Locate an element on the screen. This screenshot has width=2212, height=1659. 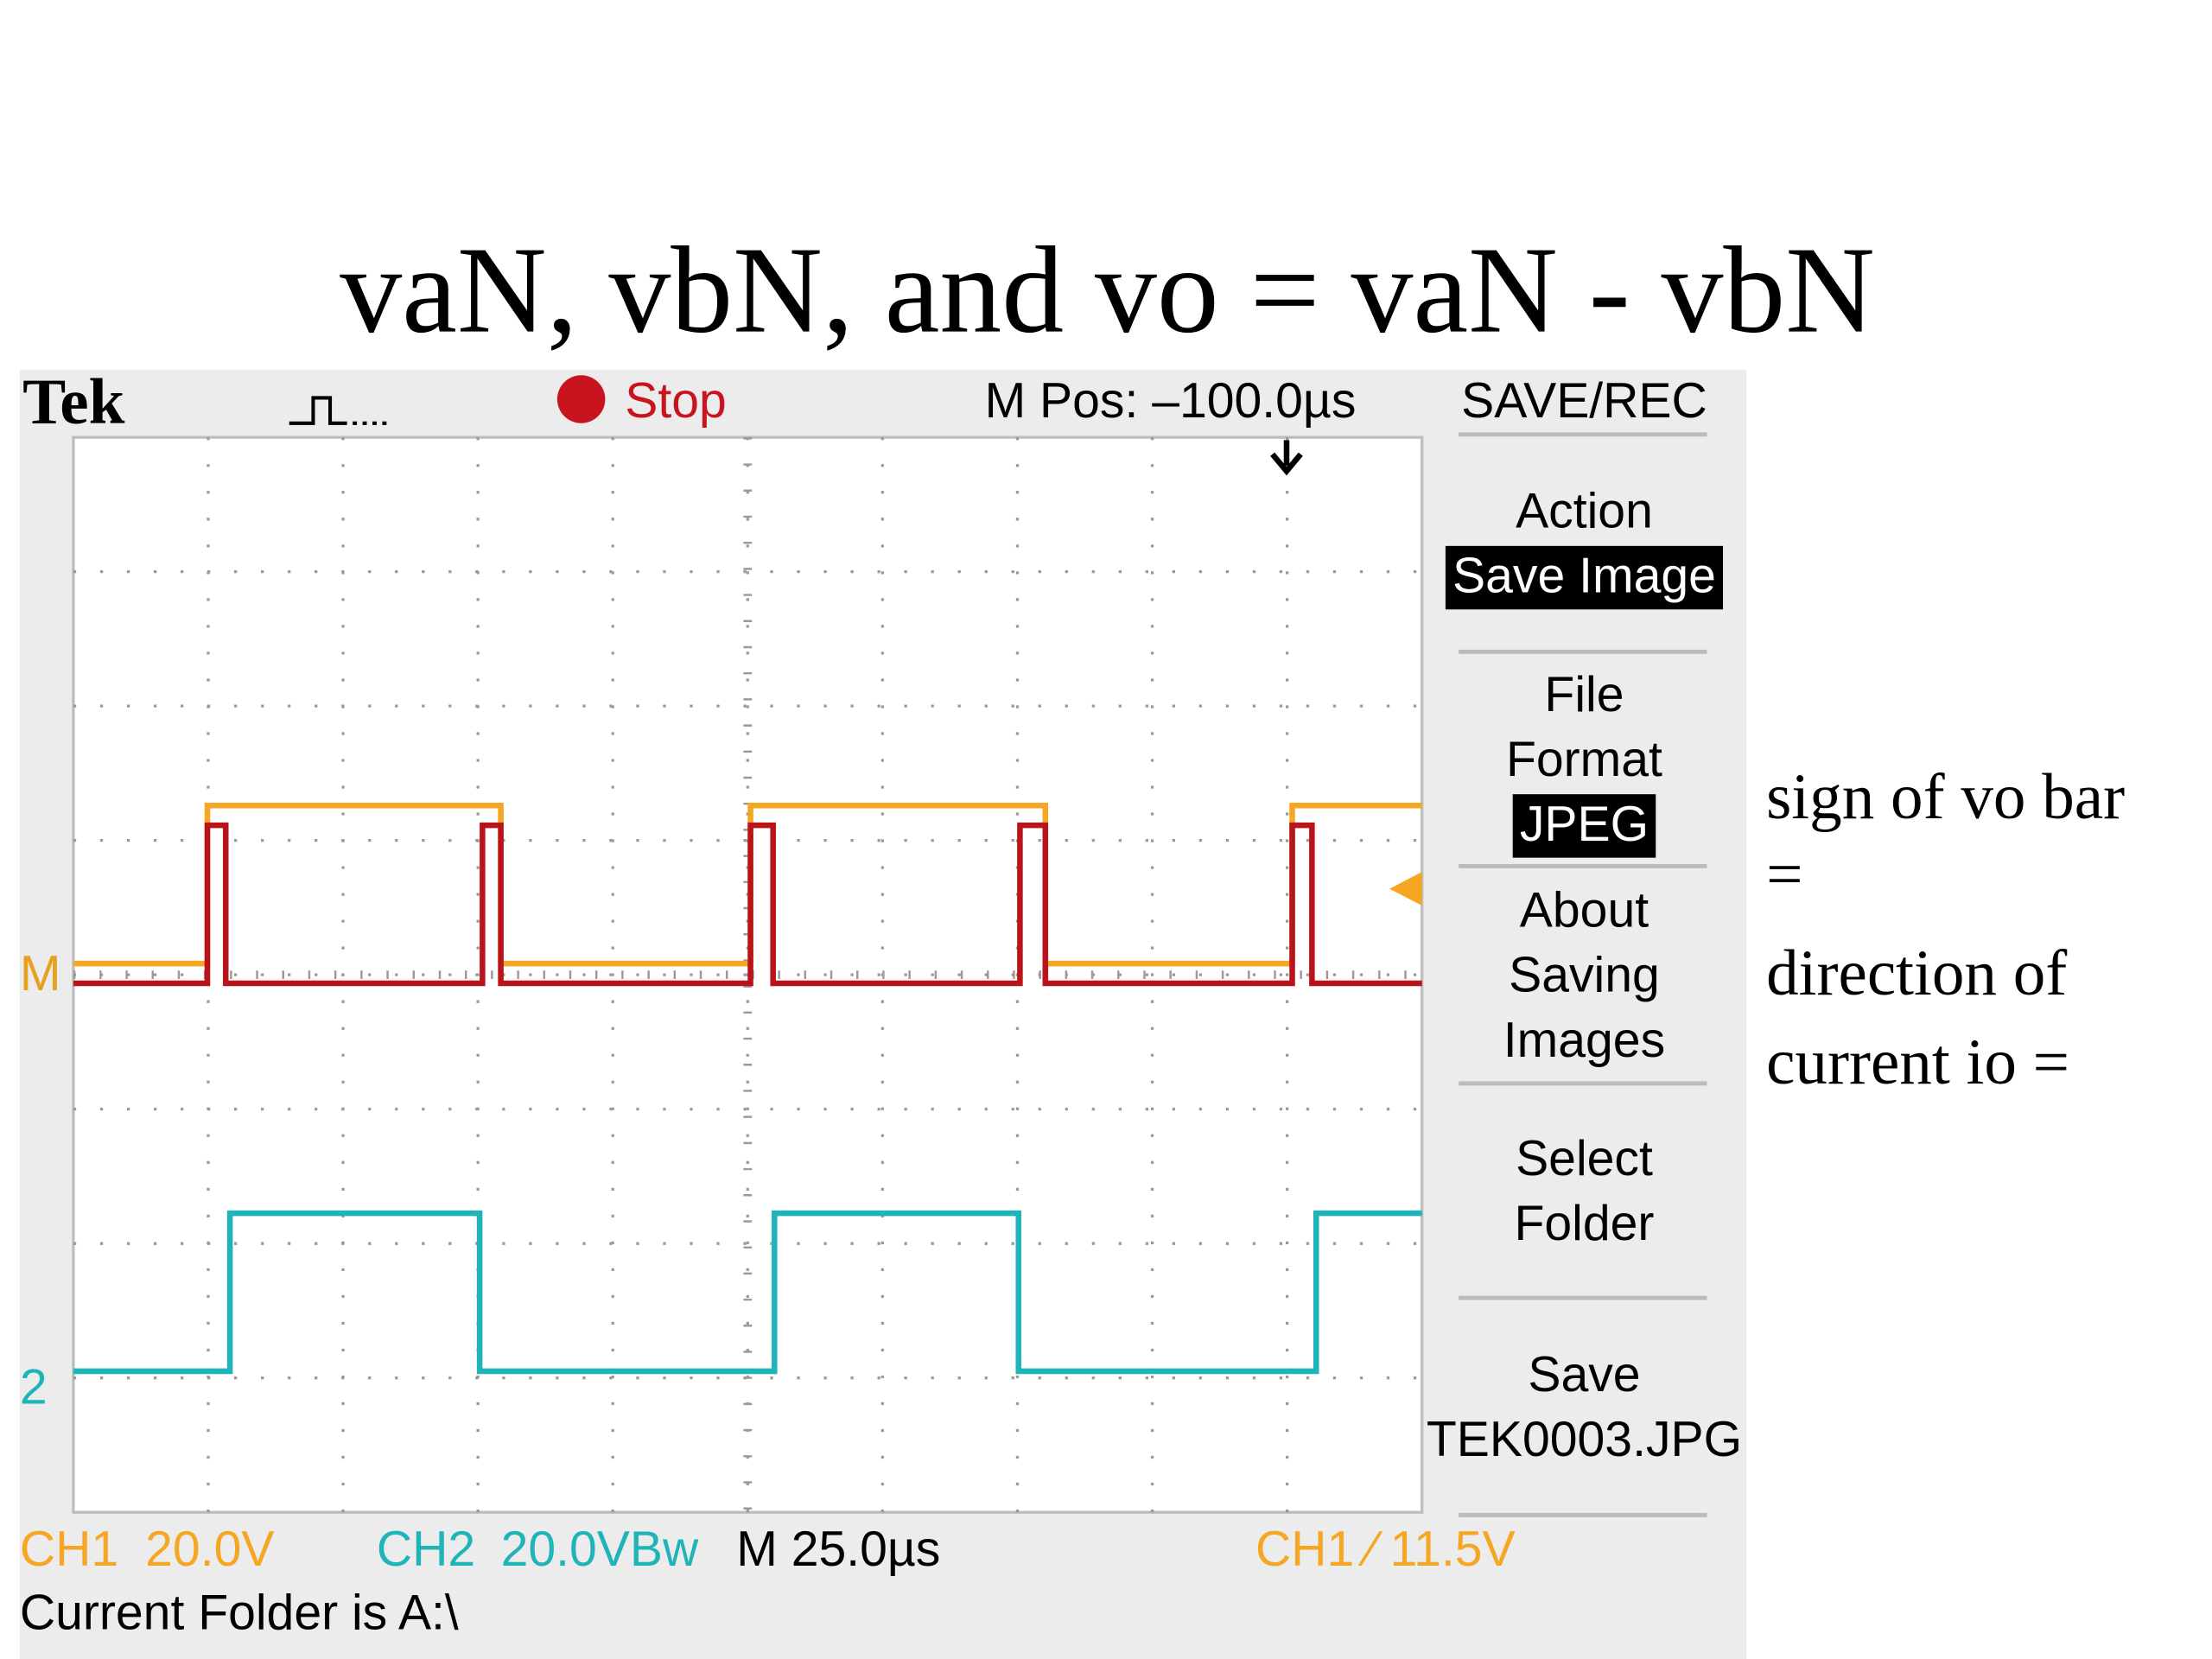
current-folder: Current Folder is A:\ is located at coordinates (239, 1613).